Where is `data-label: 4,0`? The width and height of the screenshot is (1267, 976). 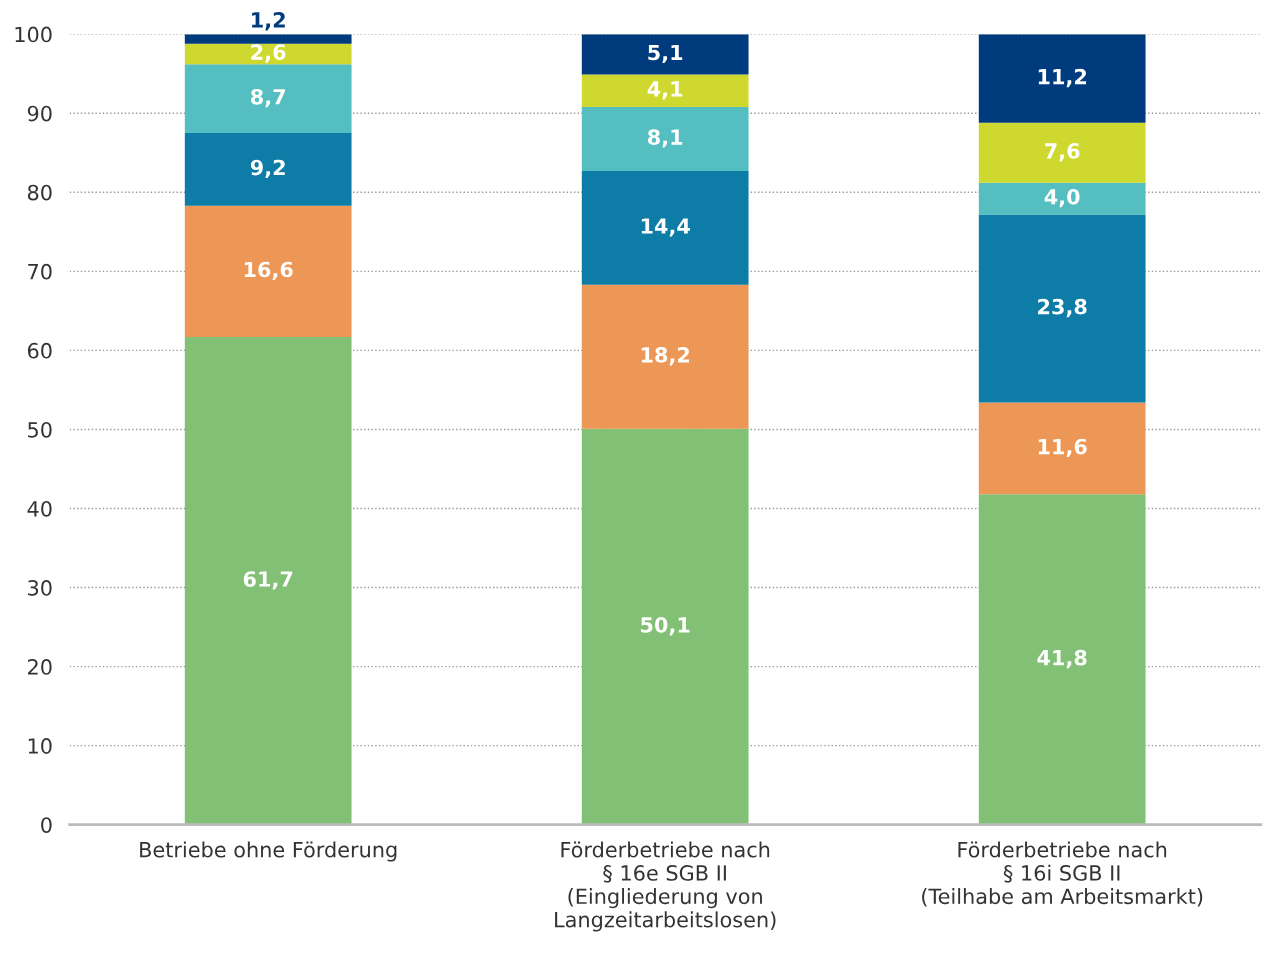
data-label: 4,0 is located at coordinates (1062, 198).